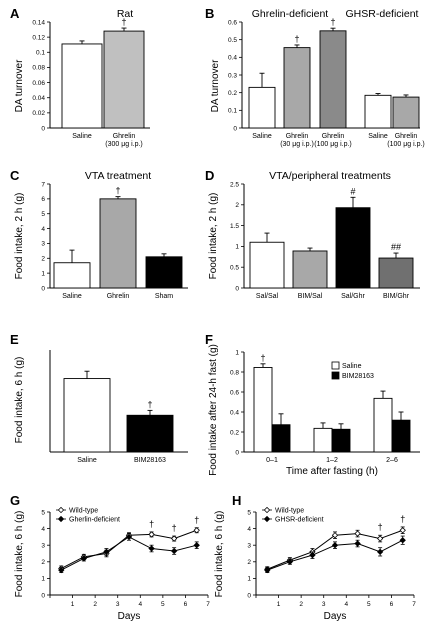 The width and height of the screenshot is (438, 623). I want to click on y-tick-label: 0.06, so click(38, 83).